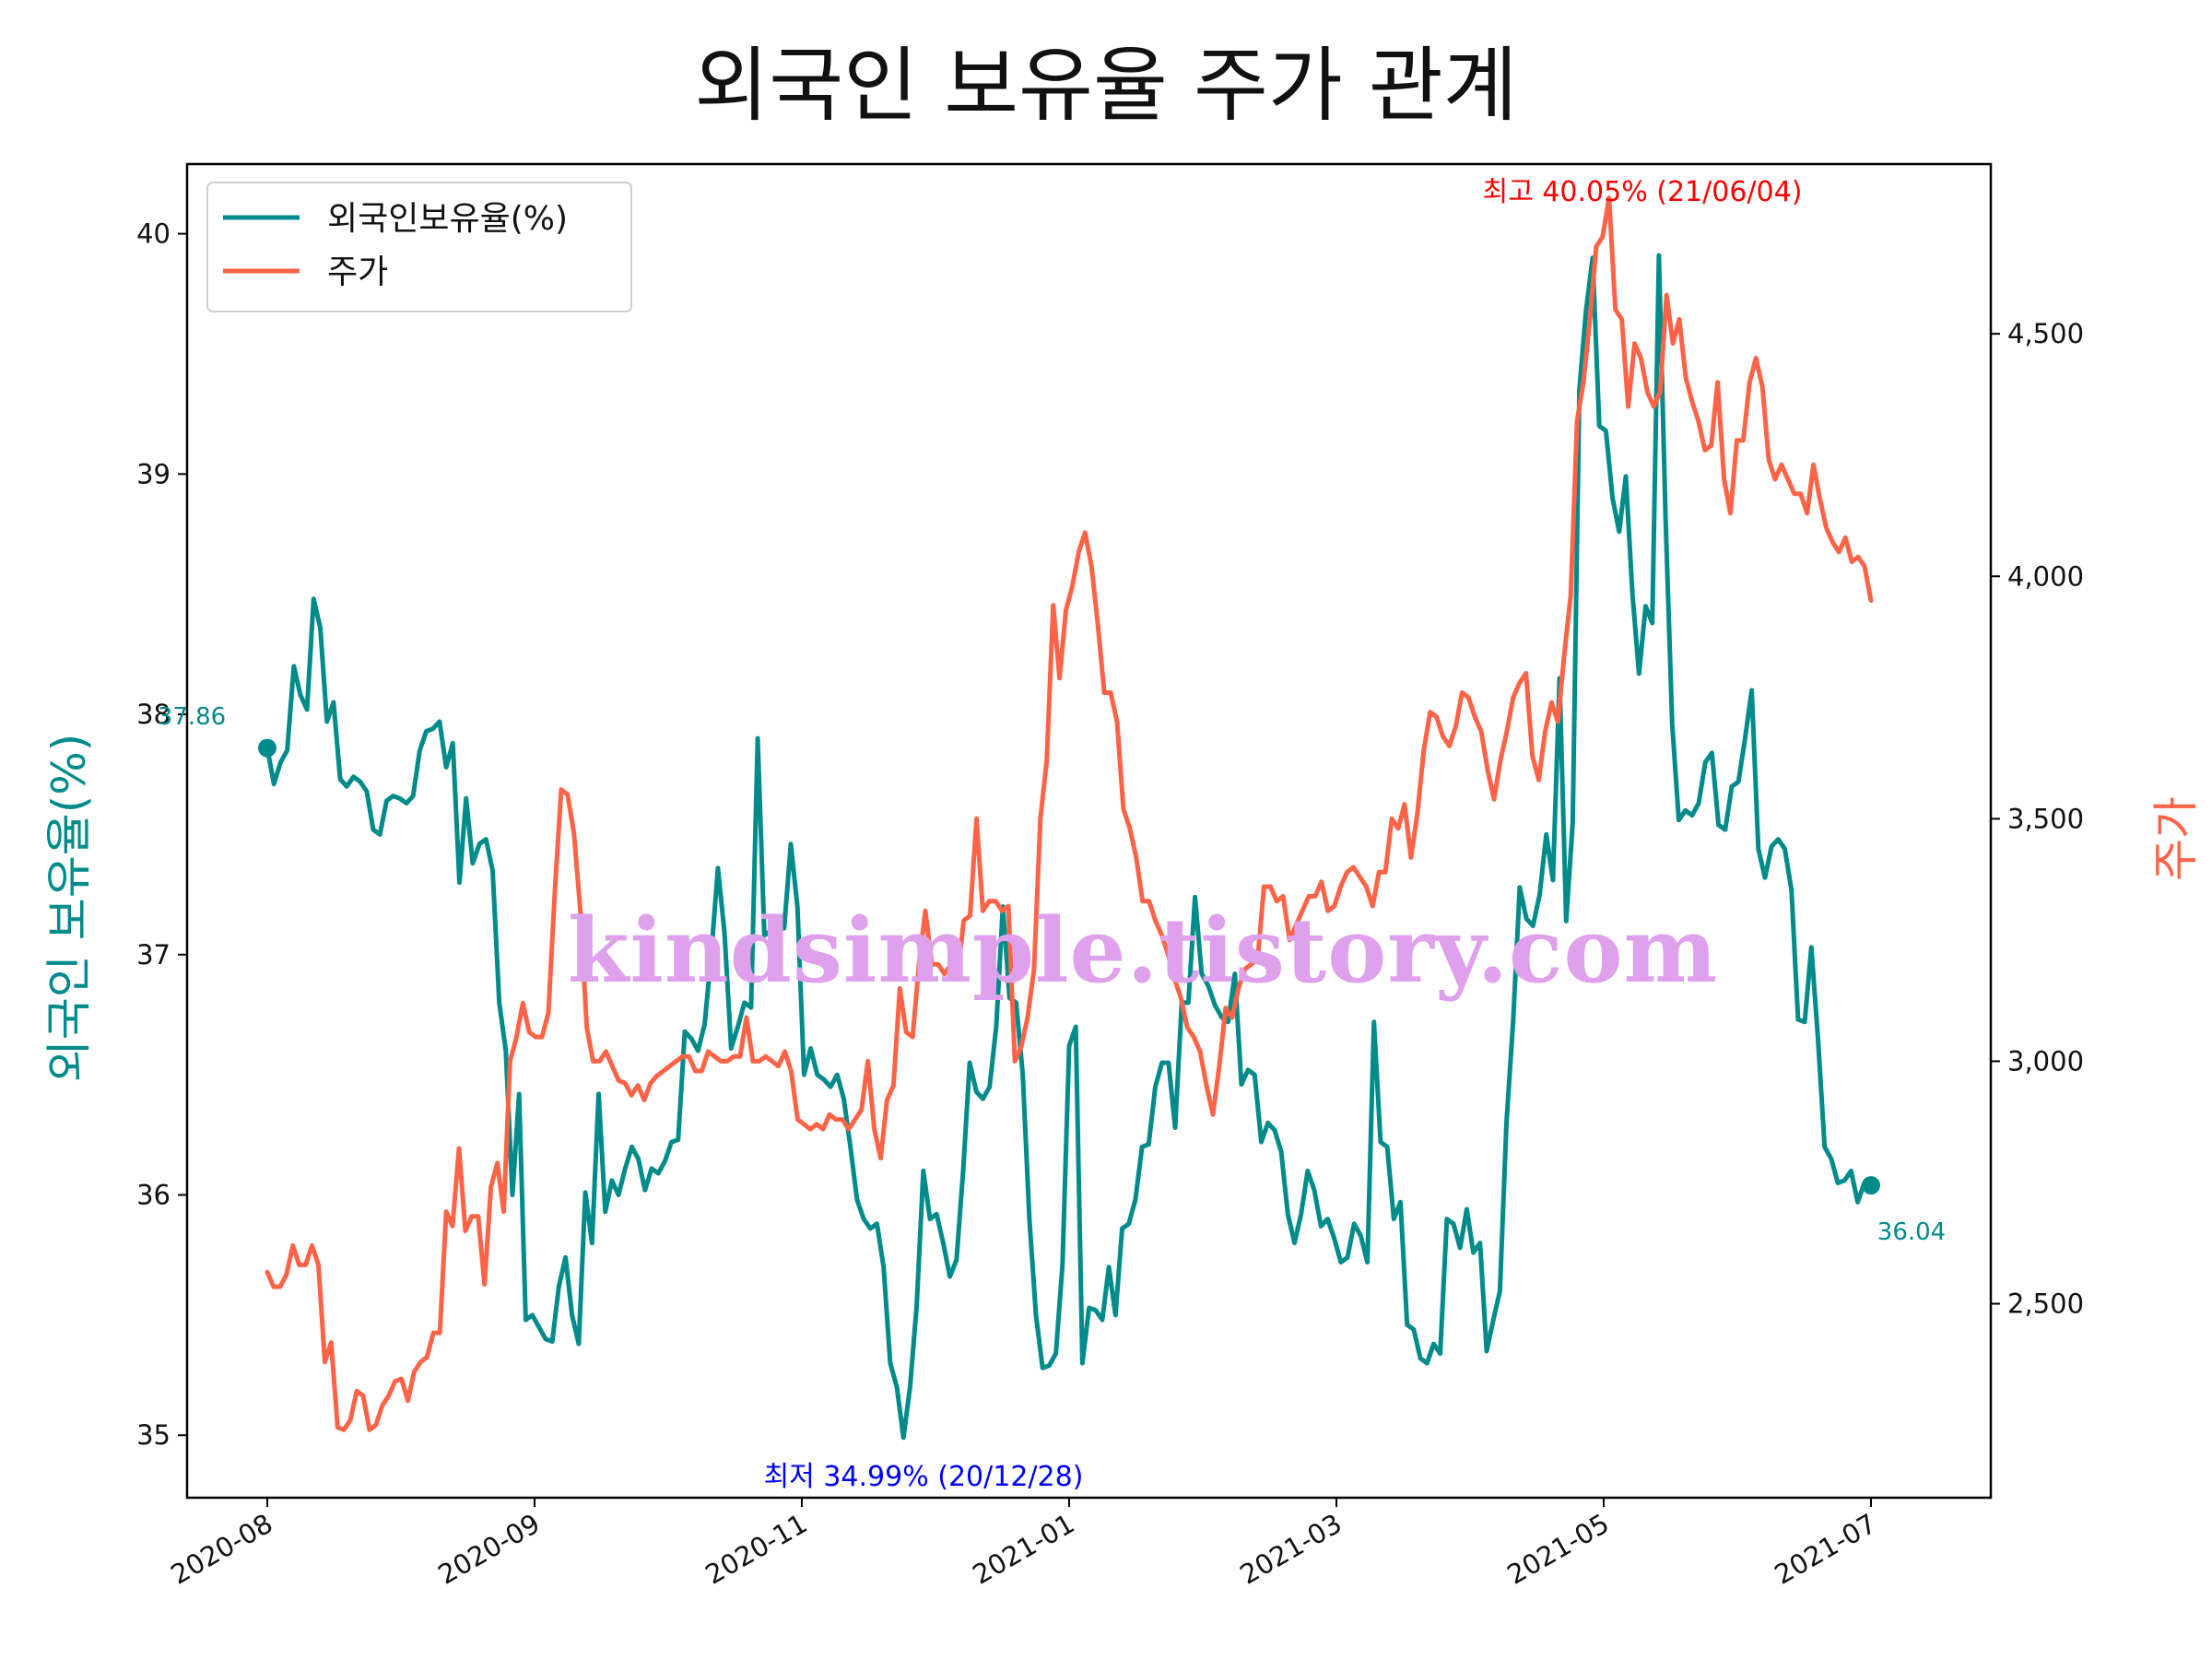 The height and width of the screenshot is (1659, 2212). Describe the element at coordinates (1871, 1185) in the screenshot. I see `end-marker` at that location.